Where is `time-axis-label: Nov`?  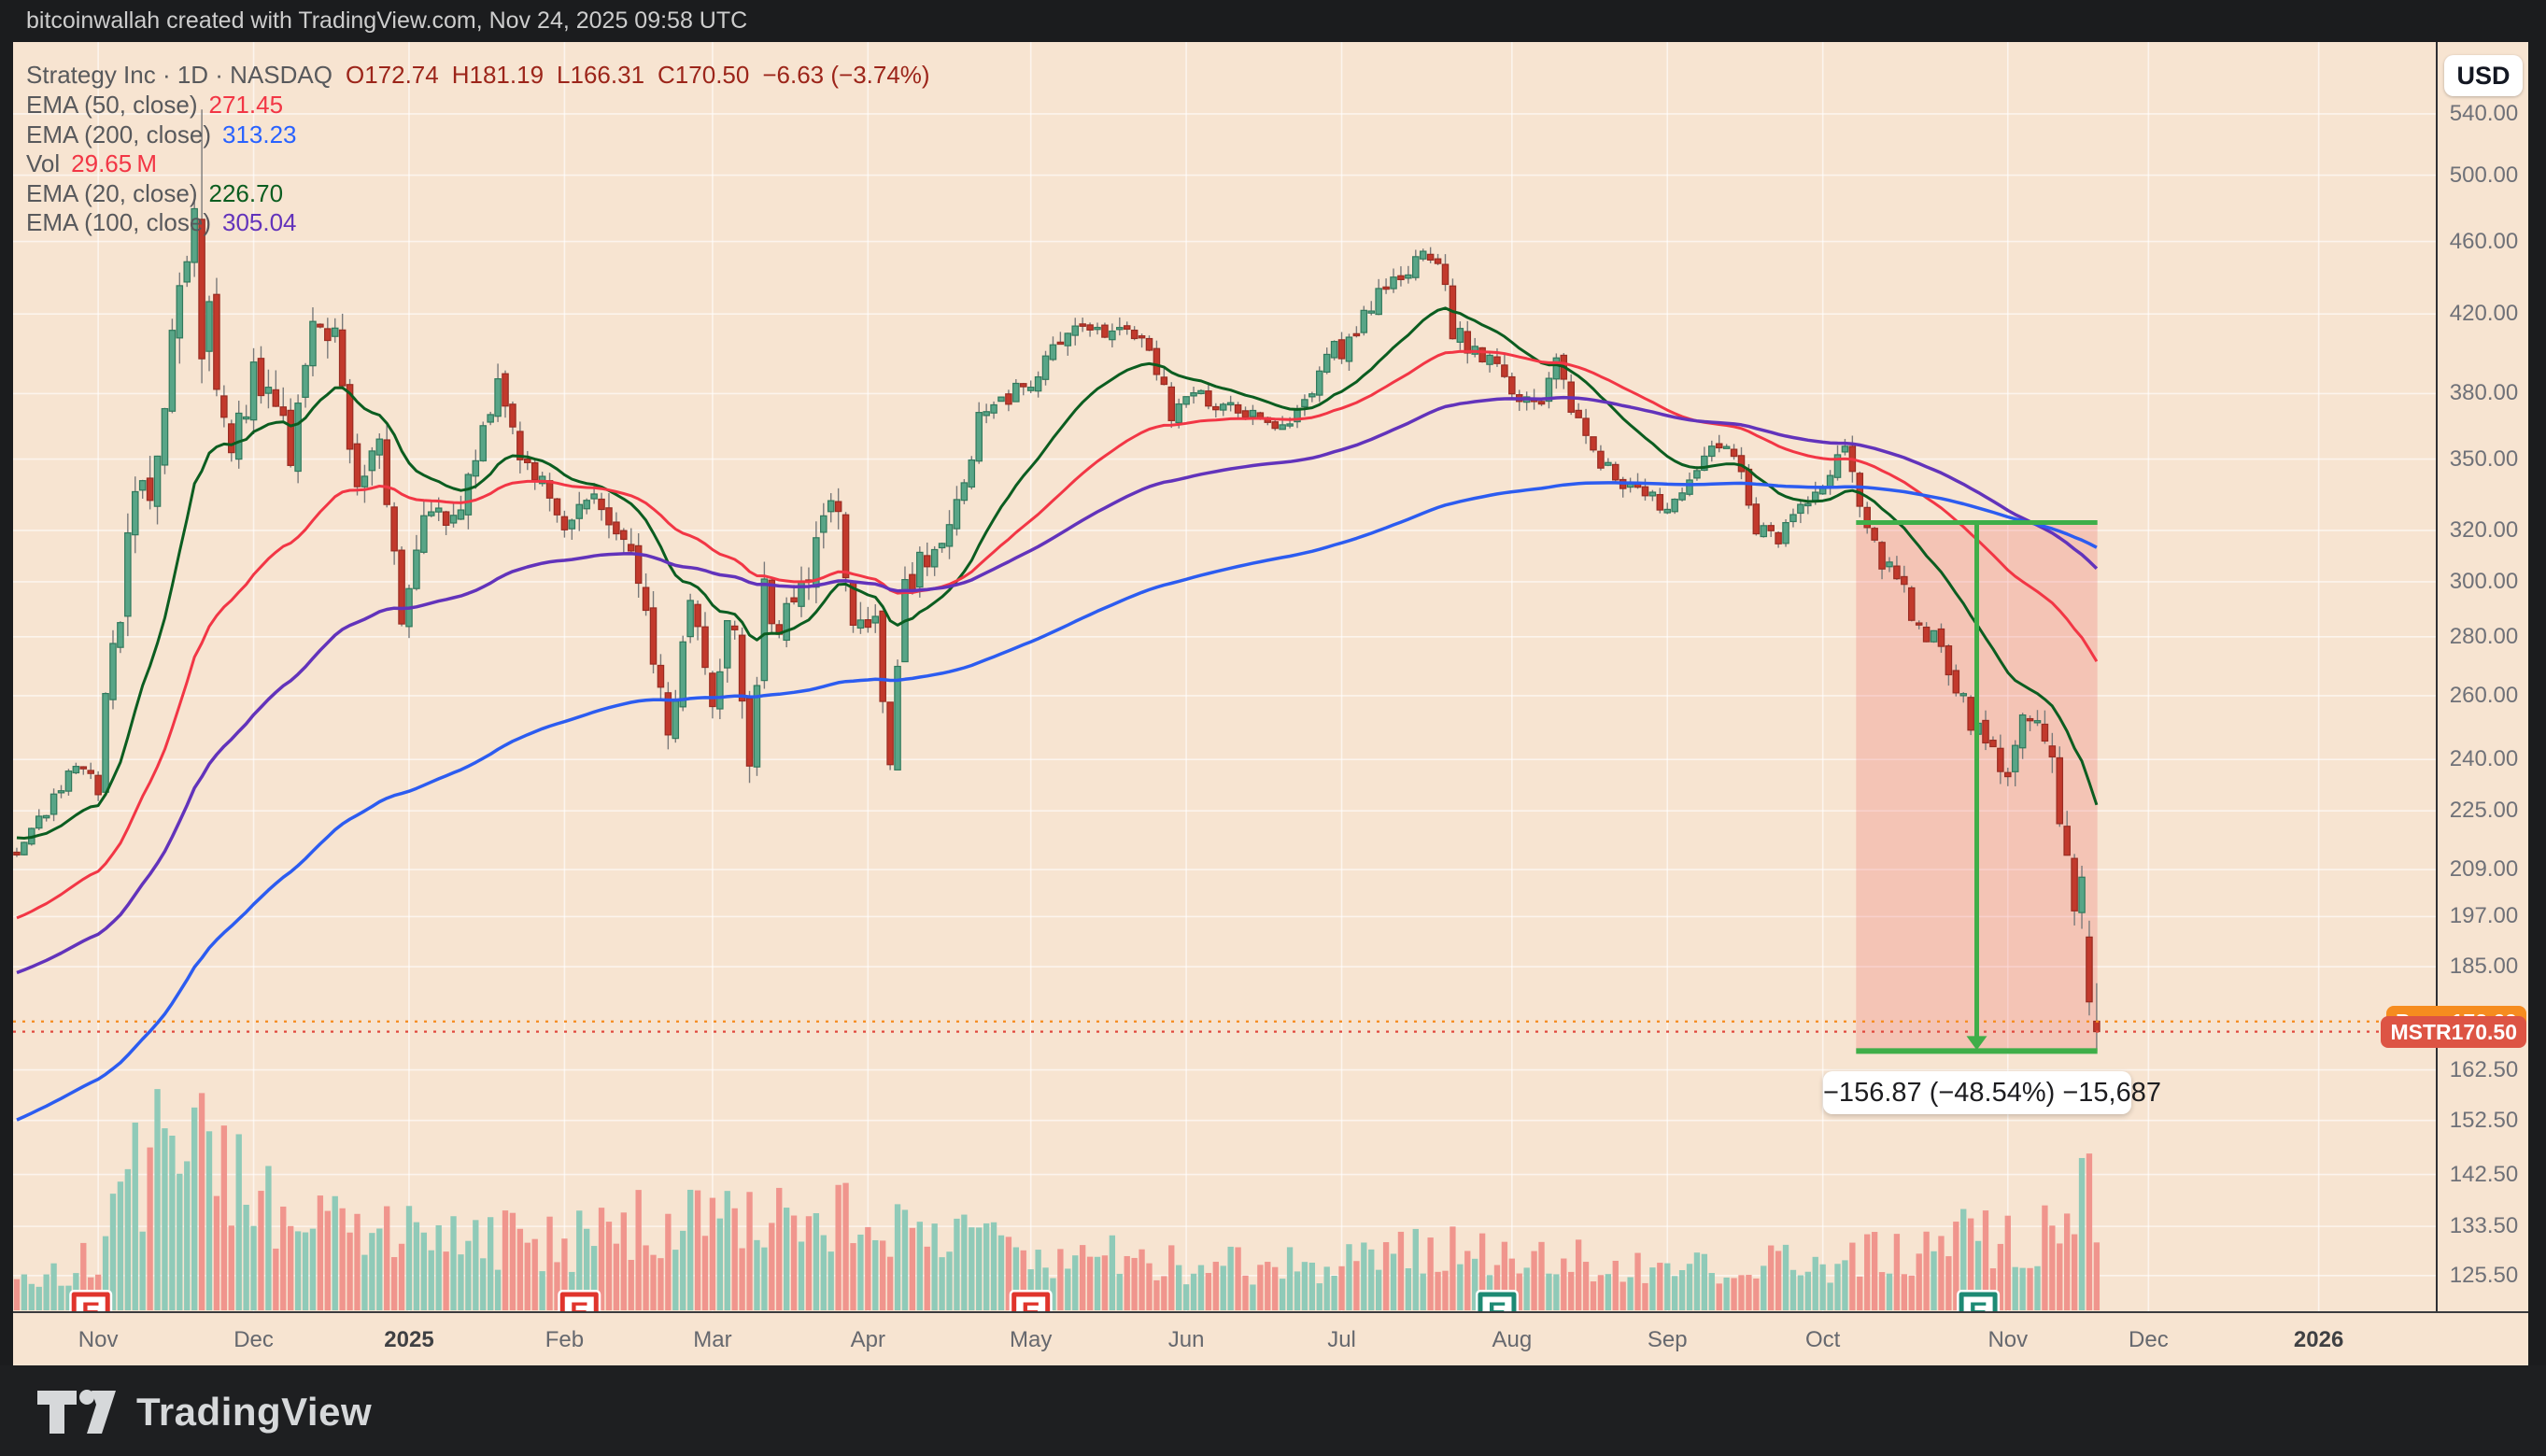 time-axis-label: Nov is located at coordinates (99, 1339).